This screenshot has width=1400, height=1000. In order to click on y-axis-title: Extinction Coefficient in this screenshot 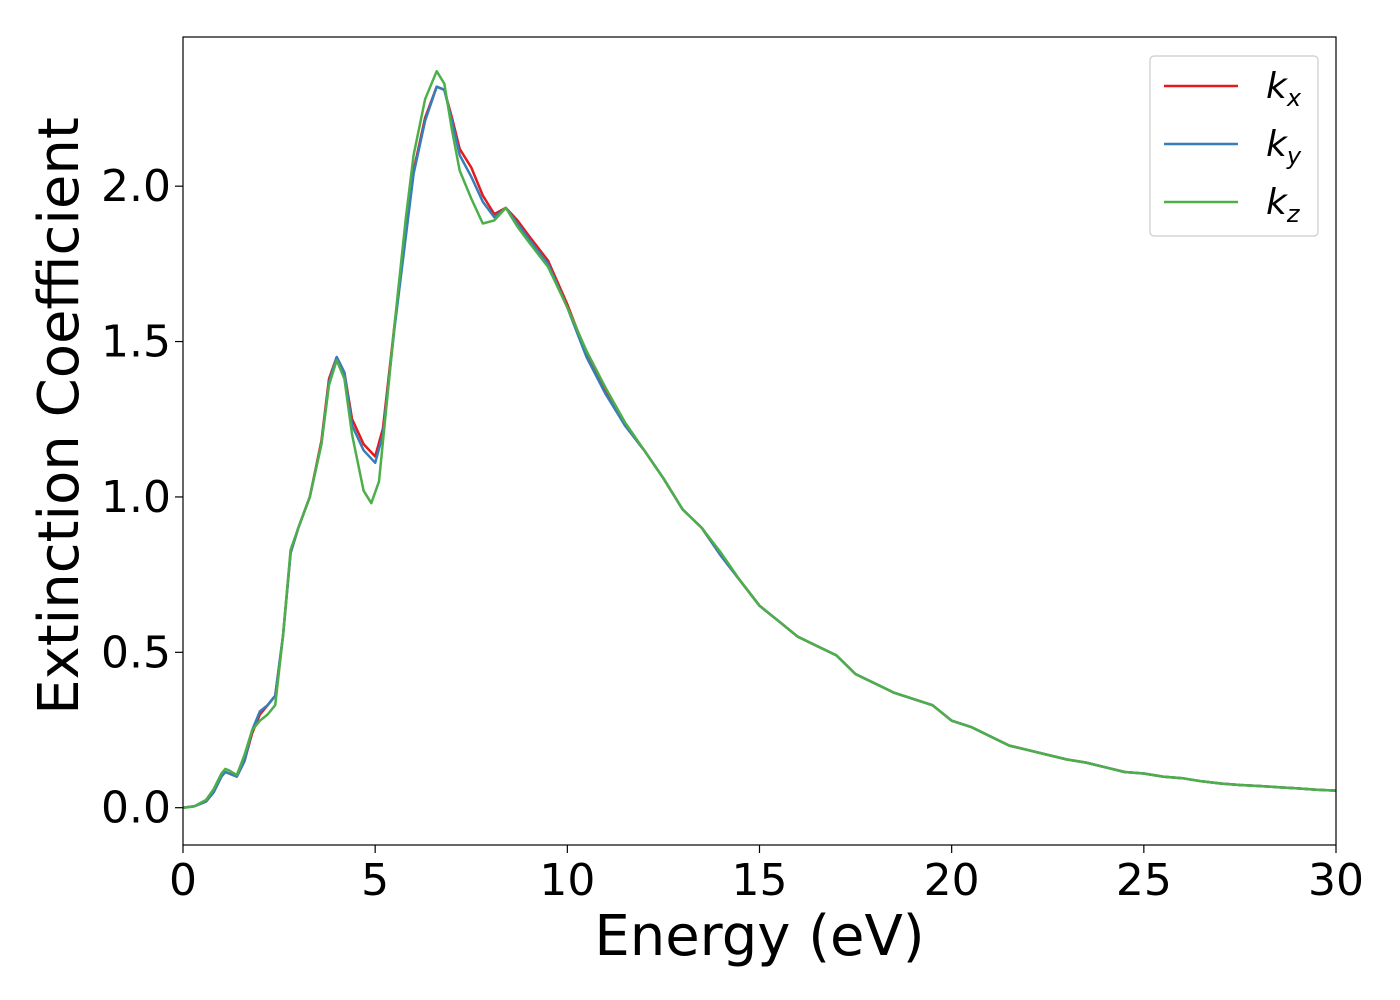, I will do `click(59, 416)`.